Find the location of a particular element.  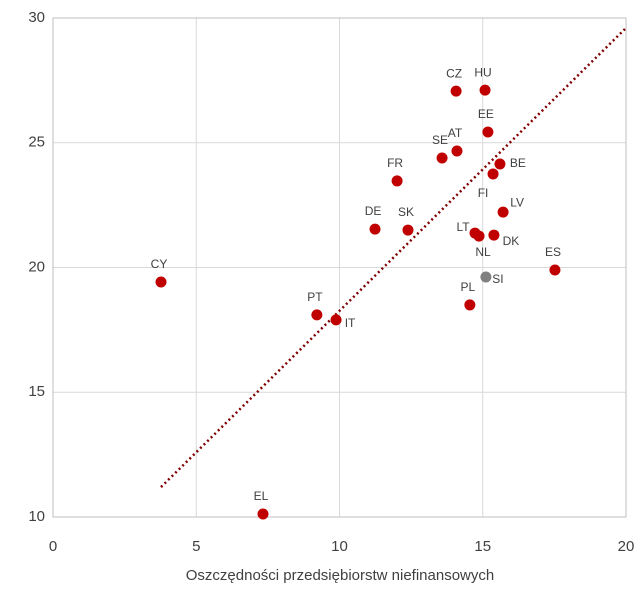

point-label: SK is located at coordinates (406, 212).